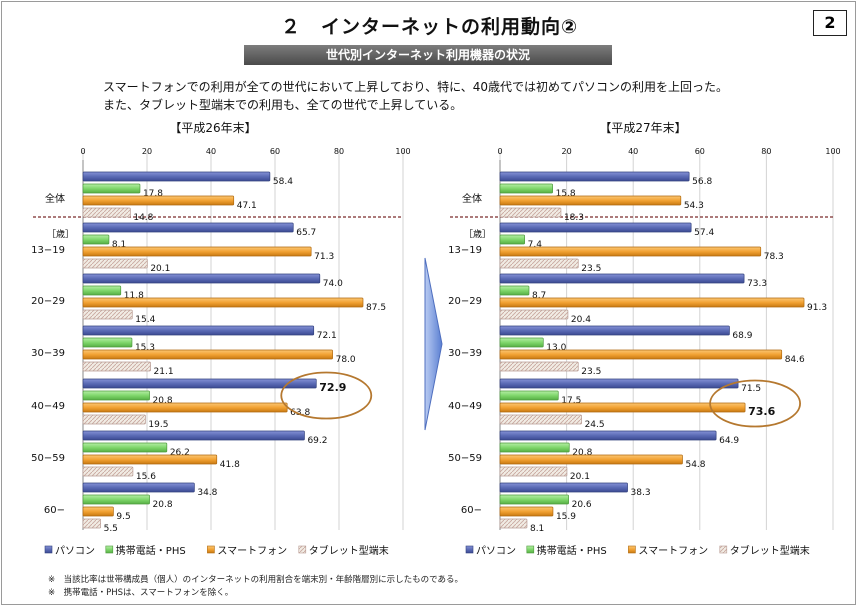 The image size is (859, 608). Describe the element at coordinates (729, 441) in the screenshot. I see `data-label: 64.9` at that location.